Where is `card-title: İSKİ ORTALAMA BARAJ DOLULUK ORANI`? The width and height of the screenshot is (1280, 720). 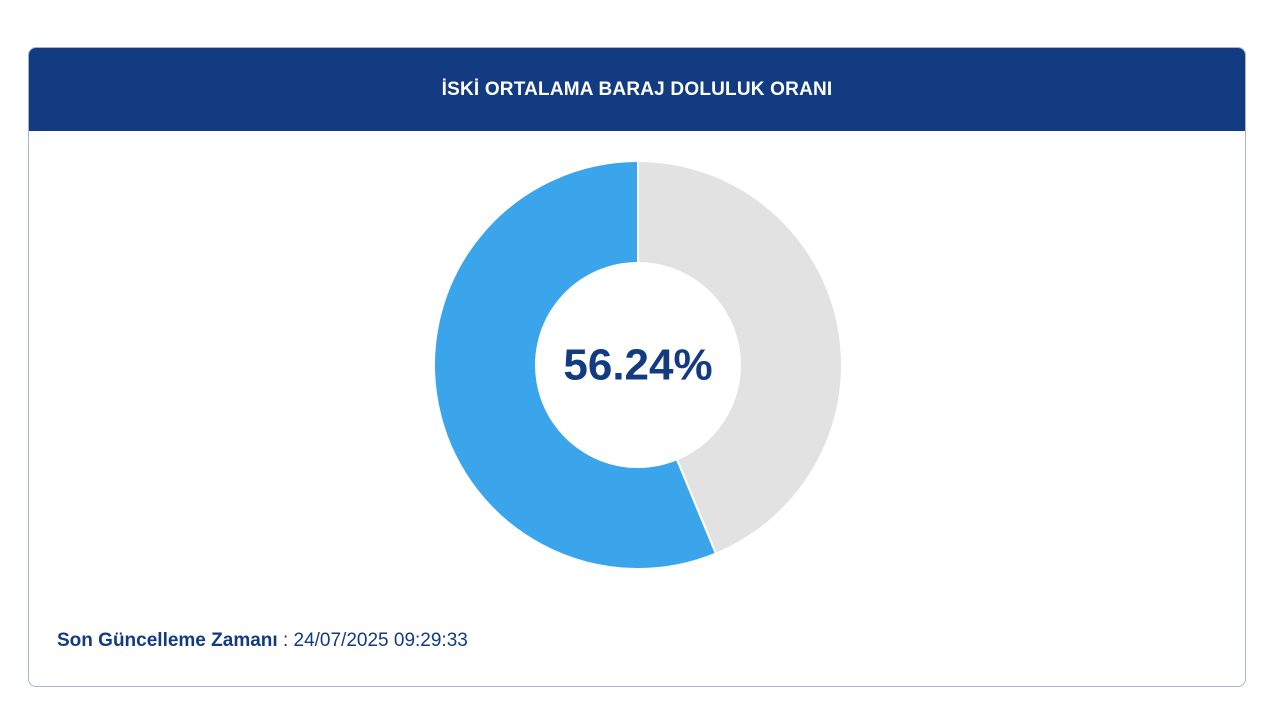 card-title: İSKİ ORTALAMA BARAJ DOLULUK ORANI is located at coordinates (637, 89).